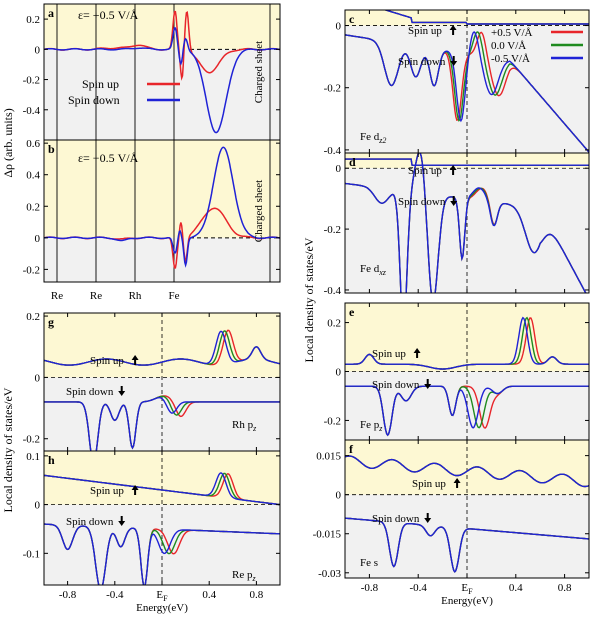 Image resolution: width=591 pixels, height=629 pixels. Describe the element at coordinates (68, 595) in the screenshot. I see `x-tick-label: -0.8` at that location.